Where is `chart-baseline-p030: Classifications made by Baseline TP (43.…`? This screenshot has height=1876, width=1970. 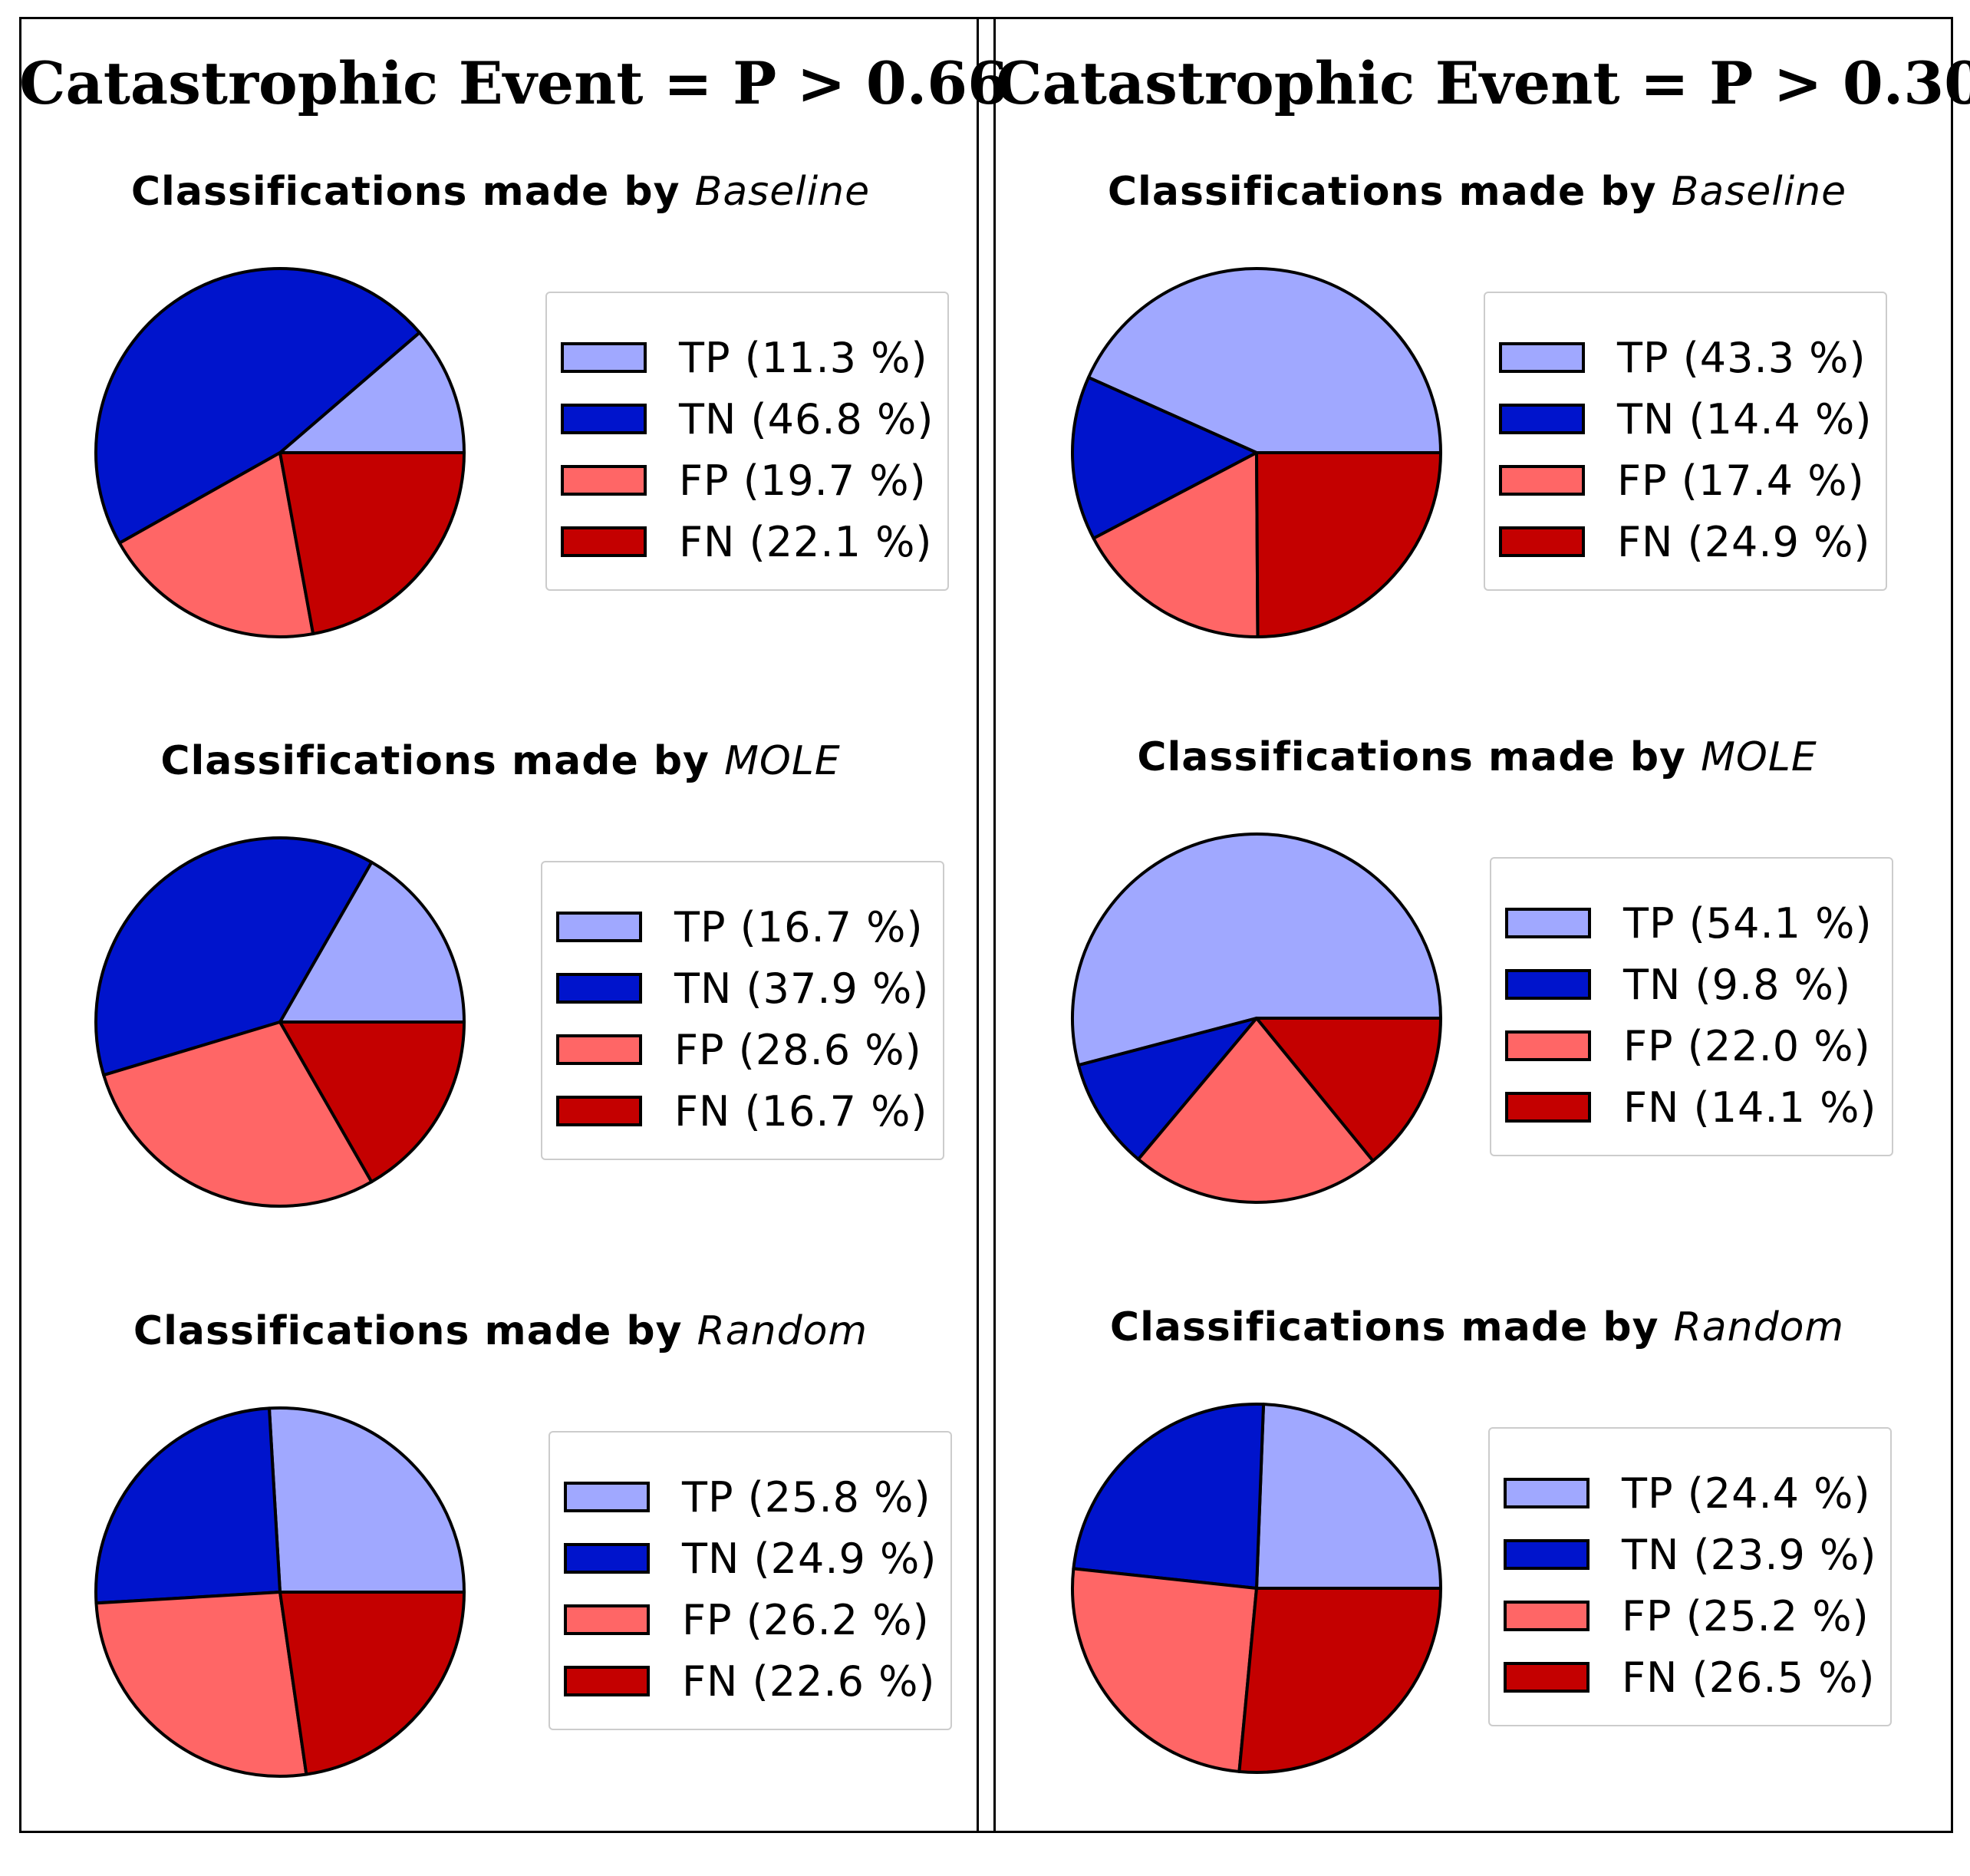 chart-baseline-p030: Classifications made by Baseline TP (43.… is located at coordinates (1477, 453).